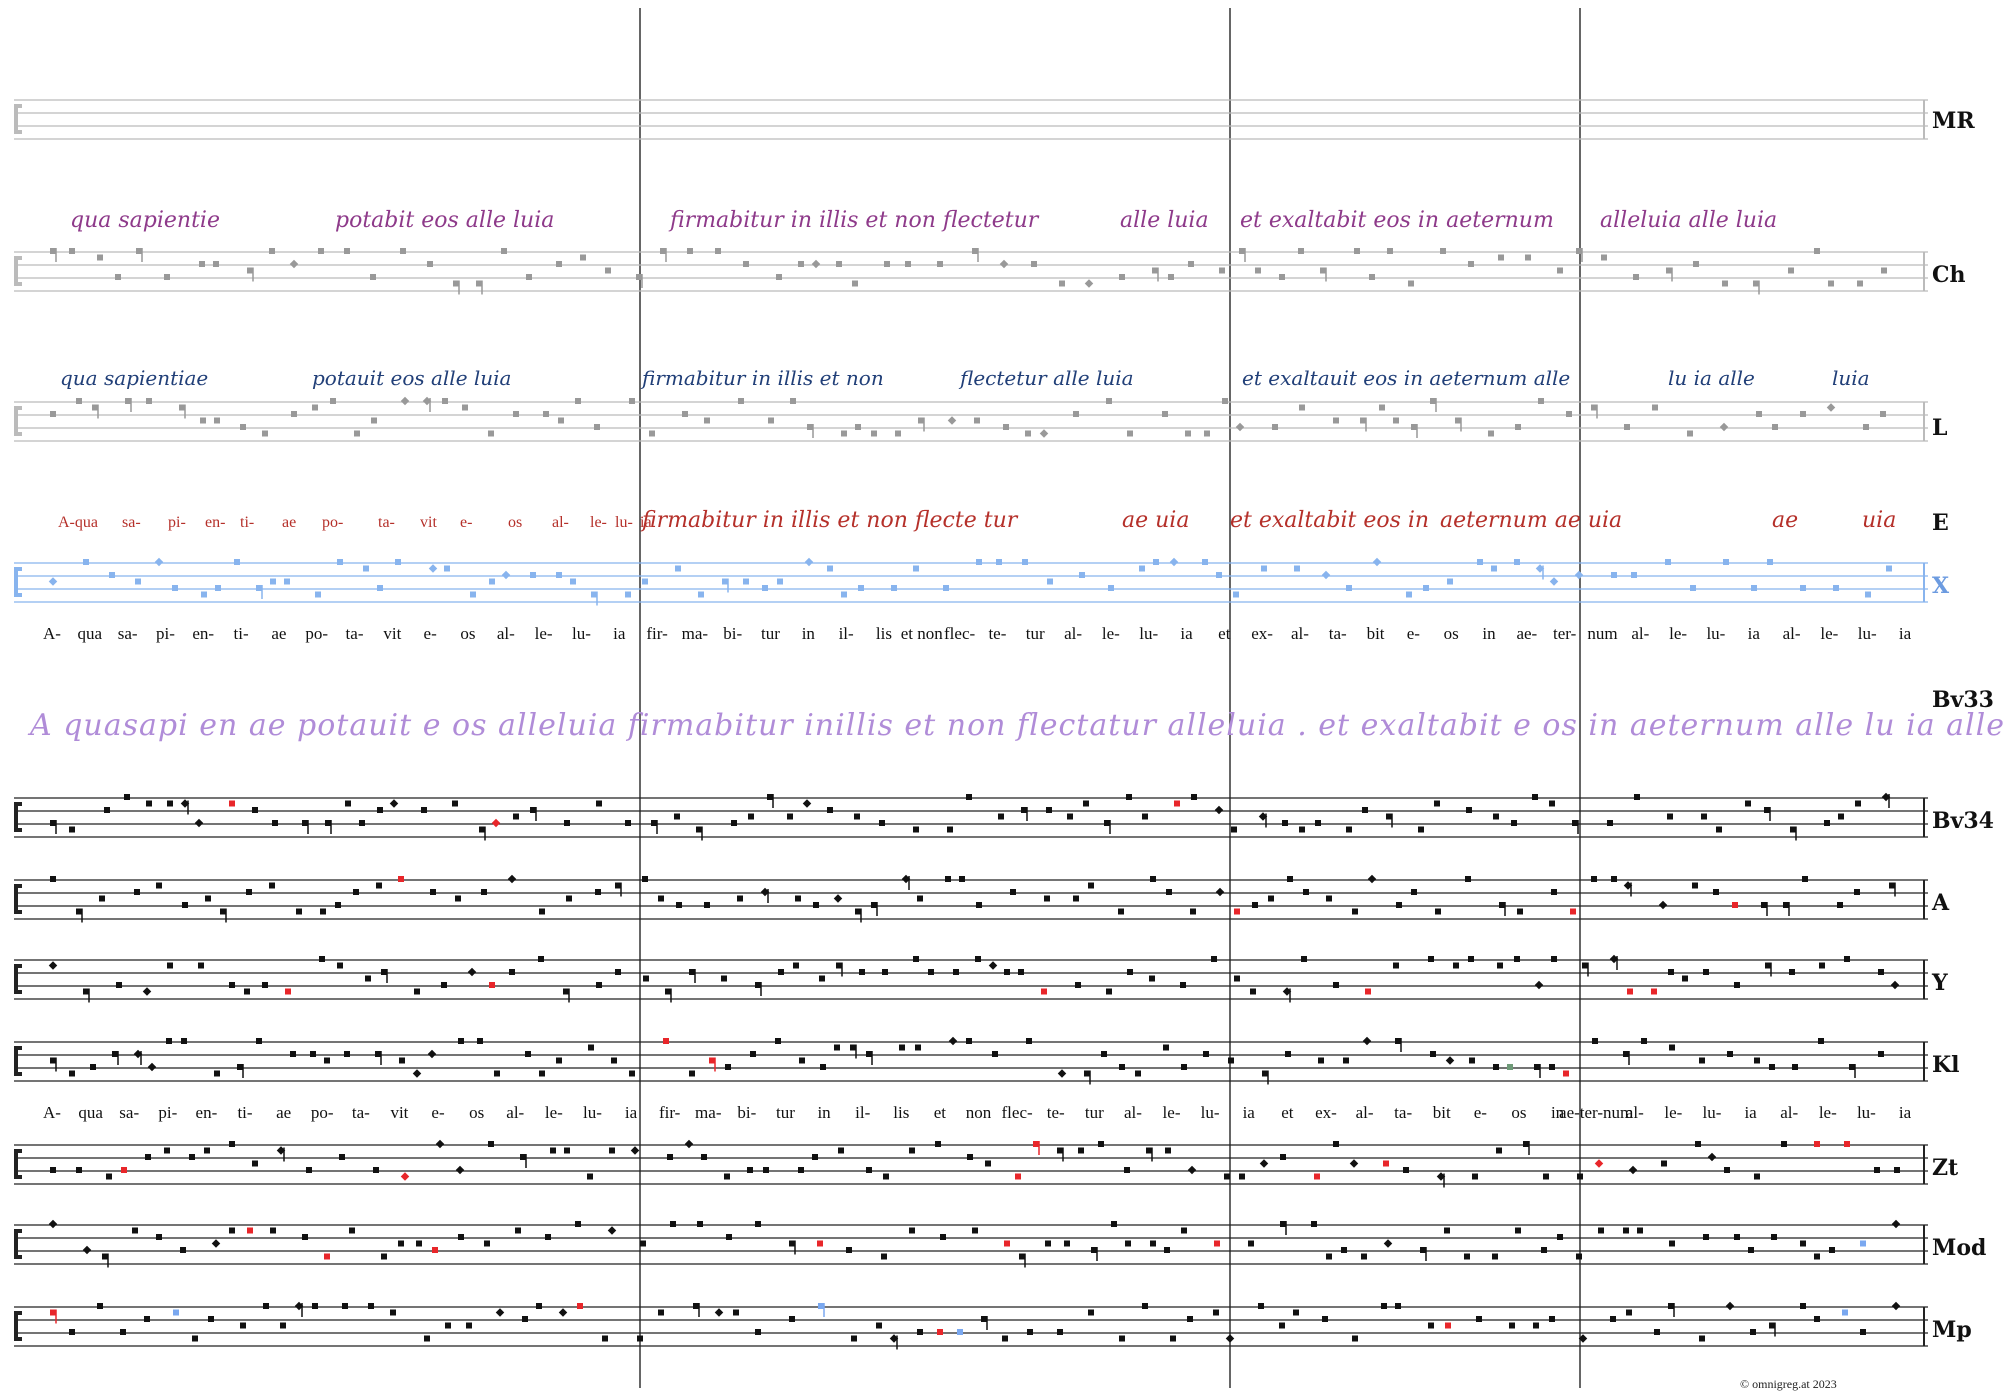 The image size is (2013, 1396). I want to click on lyric-syllable: pi-, so click(168, 1112).